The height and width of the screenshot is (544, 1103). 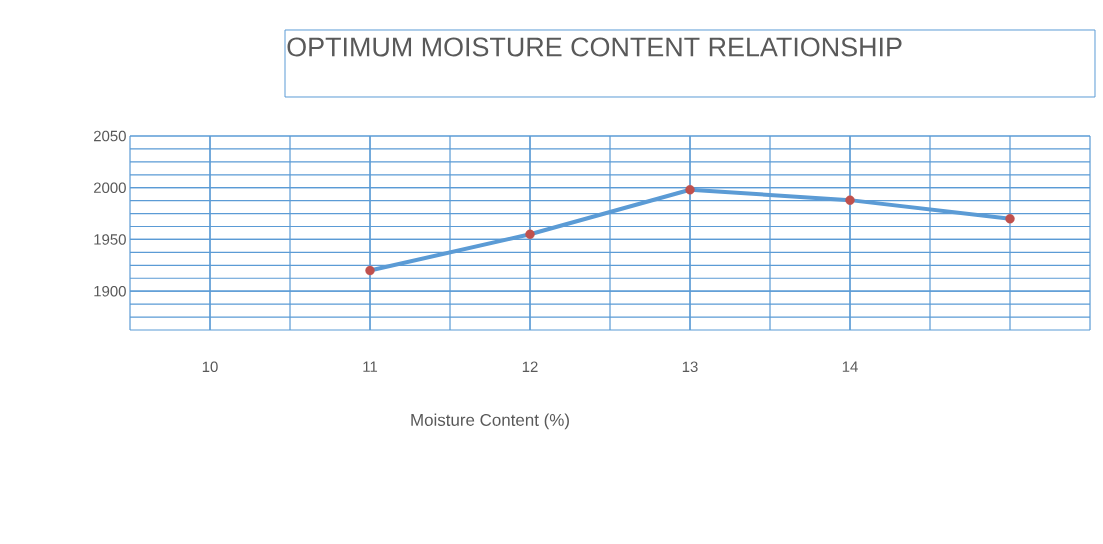 What do you see at coordinates (110, 136) in the screenshot?
I see `y-tick-label: 2050` at bounding box center [110, 136].